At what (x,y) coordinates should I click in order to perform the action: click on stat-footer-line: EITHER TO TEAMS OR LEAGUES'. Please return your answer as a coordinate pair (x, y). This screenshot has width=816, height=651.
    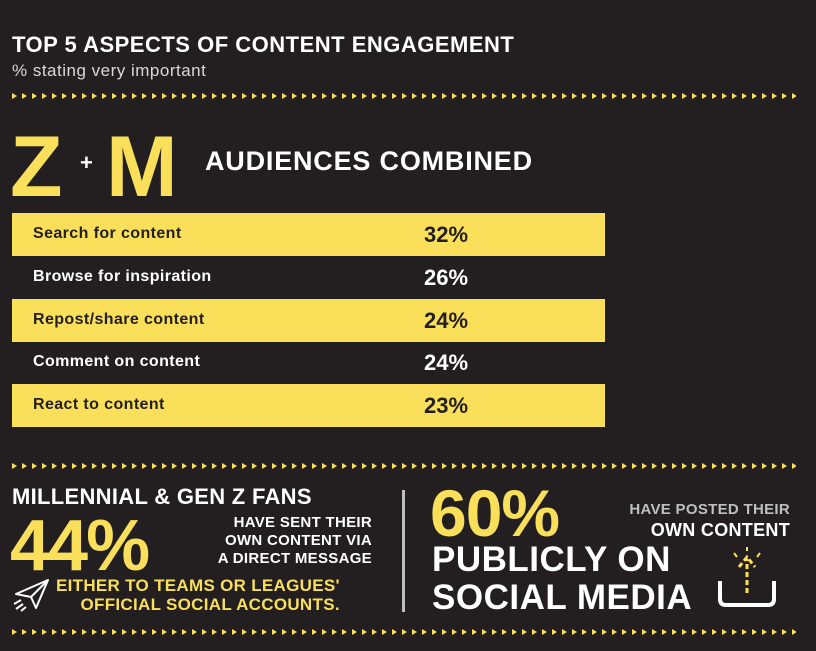
    Looking at the image, I should click on (198, 585).